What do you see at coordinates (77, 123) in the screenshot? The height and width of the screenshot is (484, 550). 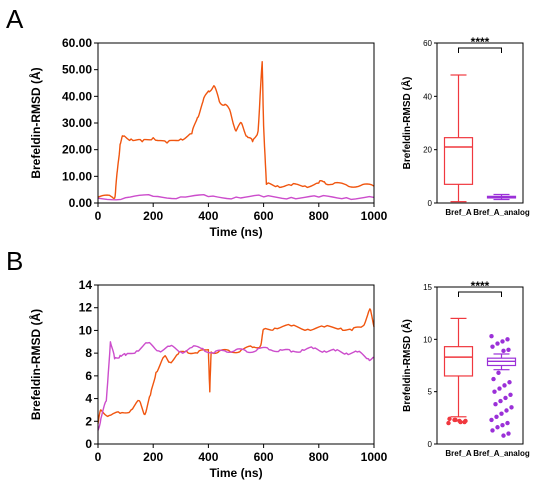 I see `y-tick-label: 30.00` at bounding box center [77, 123].